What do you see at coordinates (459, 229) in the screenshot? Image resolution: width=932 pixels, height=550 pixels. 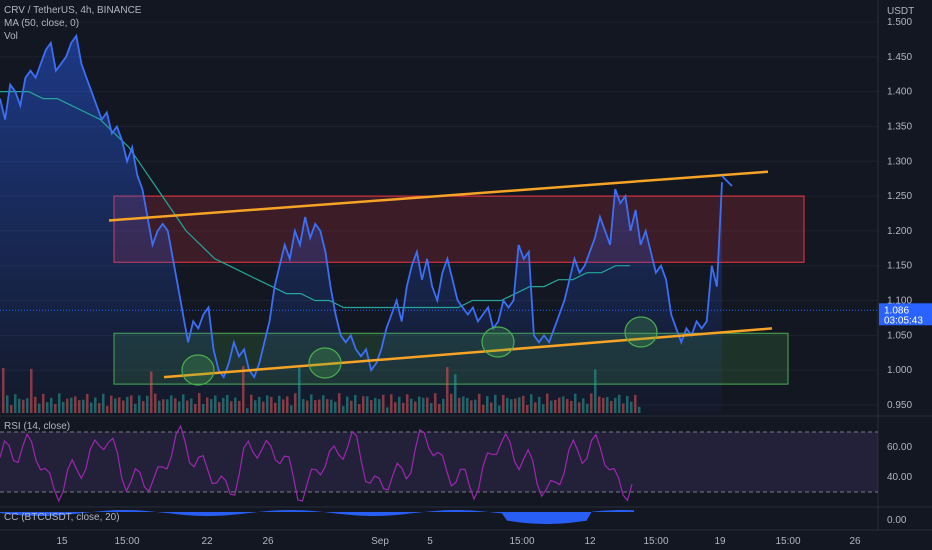 I see `resistance-zone` at bounding box center [459, 229].